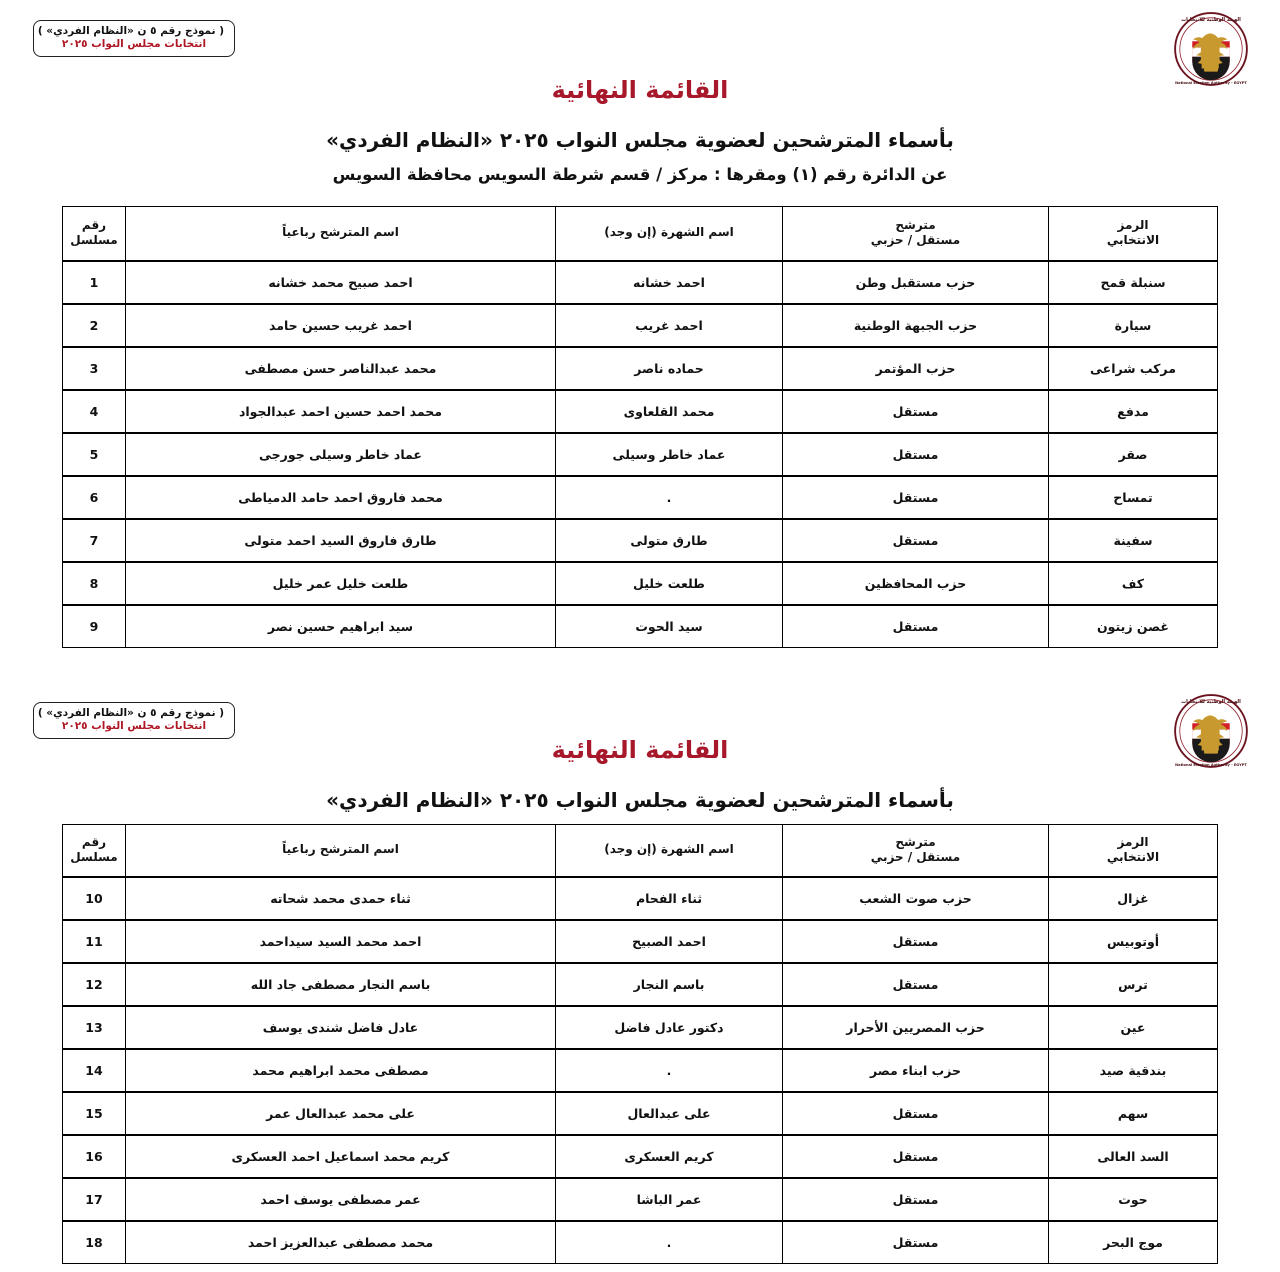 The image size is (1280, 1272). Describe the element at coordinates (669, 940) in the screenshot. I see `cell-fame: احمد الصبيح` at that location.